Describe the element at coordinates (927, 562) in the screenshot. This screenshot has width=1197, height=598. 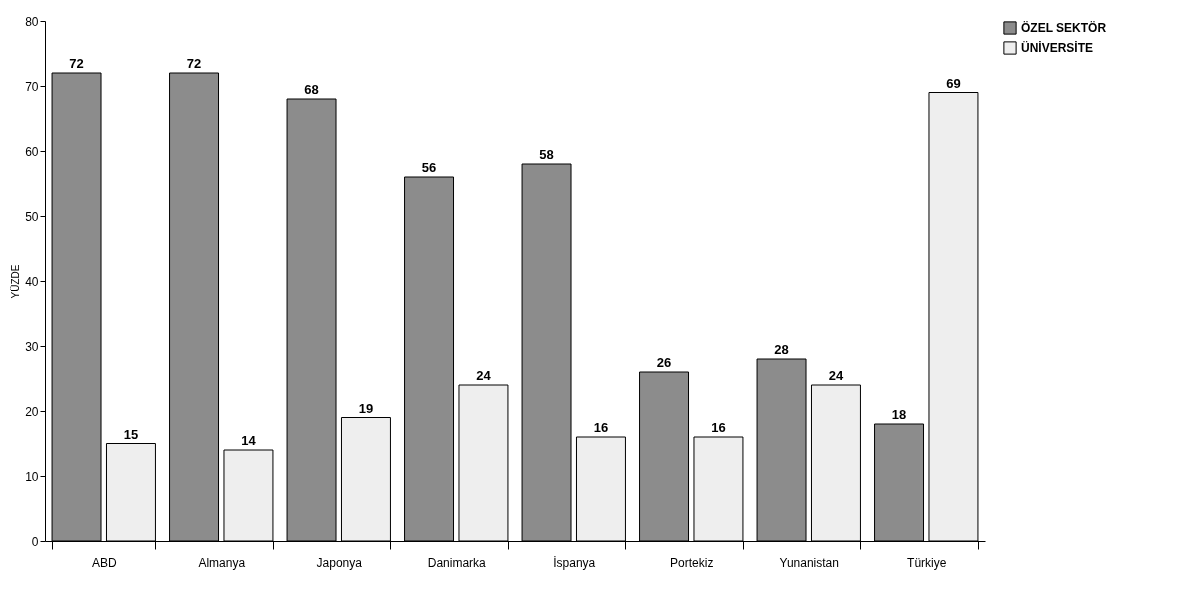
I see `x-tick-label: Türkiye` at that location.